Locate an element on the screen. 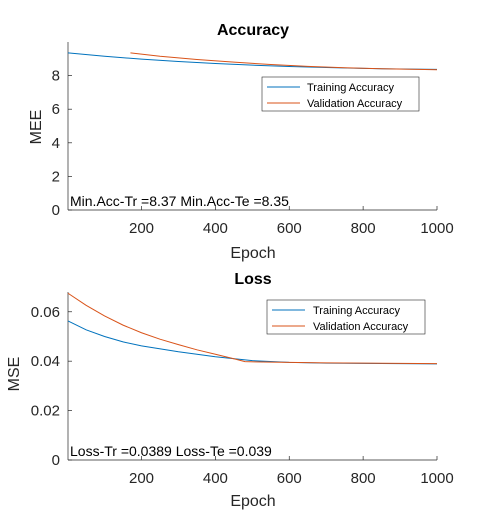  accuracy-annotation: Min.Acc-Tr =8.37 Min.Acc-Te =8.35 is located at coordinates (179, 201).